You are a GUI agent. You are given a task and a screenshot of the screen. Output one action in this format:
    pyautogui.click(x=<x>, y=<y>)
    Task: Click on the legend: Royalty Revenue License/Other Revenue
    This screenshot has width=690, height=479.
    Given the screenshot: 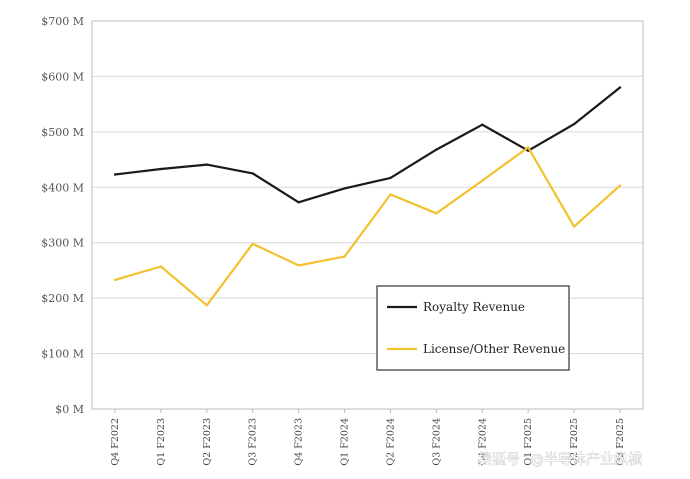 What is the action you would take?
    pyautogui.click(x=473, y=328)
    